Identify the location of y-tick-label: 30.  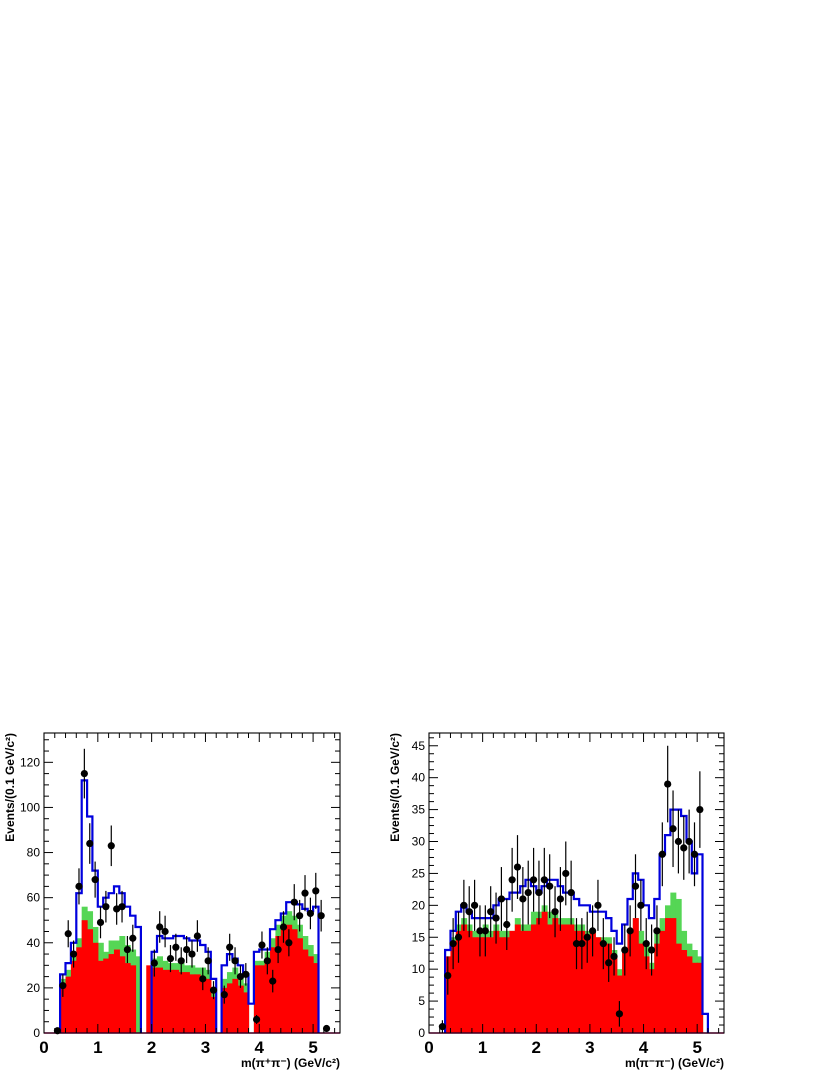
(419, 842).